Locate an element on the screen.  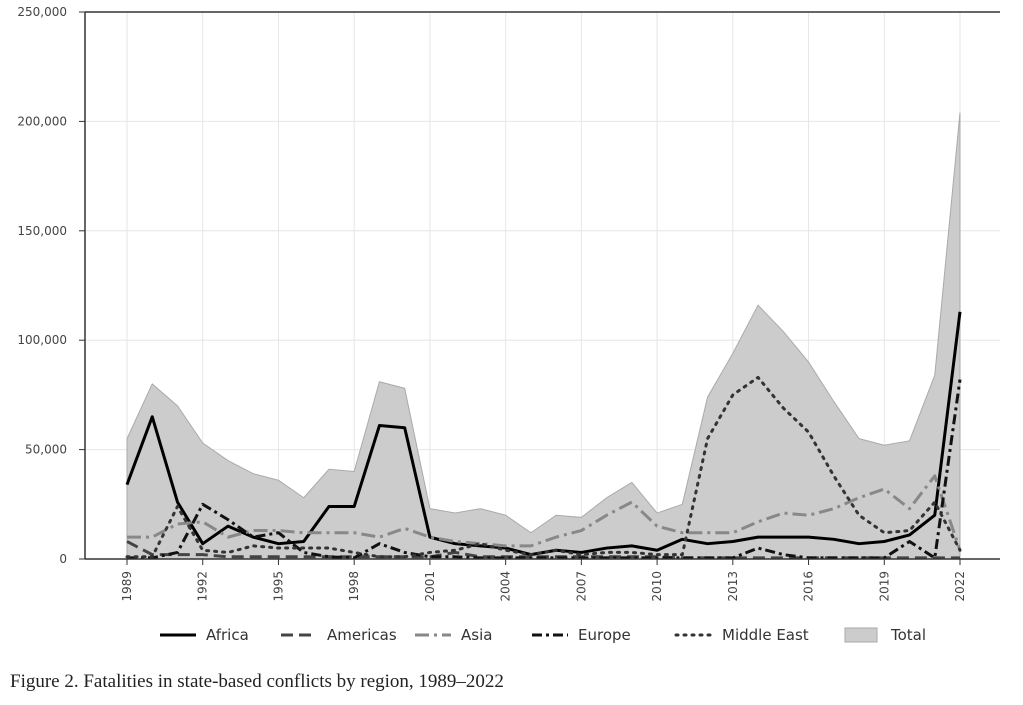
y-tick-label: 150,000 is located at coordinates (42, 231).